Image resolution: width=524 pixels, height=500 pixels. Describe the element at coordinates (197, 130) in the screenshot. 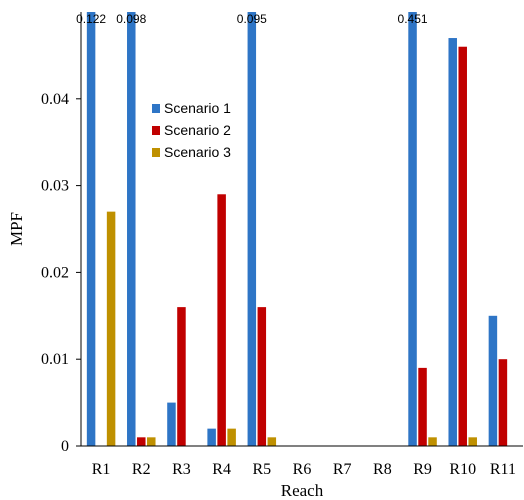

I see `legend-label: Scenario 2` at that location.